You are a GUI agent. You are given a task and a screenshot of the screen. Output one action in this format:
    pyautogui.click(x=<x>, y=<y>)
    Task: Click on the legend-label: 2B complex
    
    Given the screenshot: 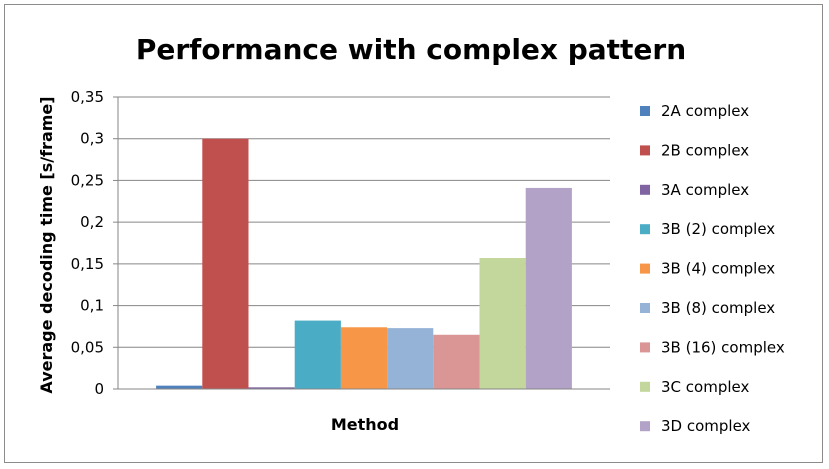 What is the action you would take?
    pyautogui.click(x=705, y=150)
    